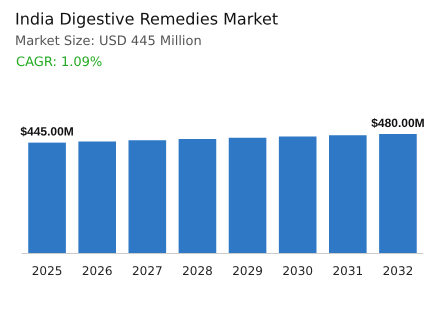  Describe the element at coordinates (398, 271) in the screenshot. I see `x-tick-label: 2032` at that location.